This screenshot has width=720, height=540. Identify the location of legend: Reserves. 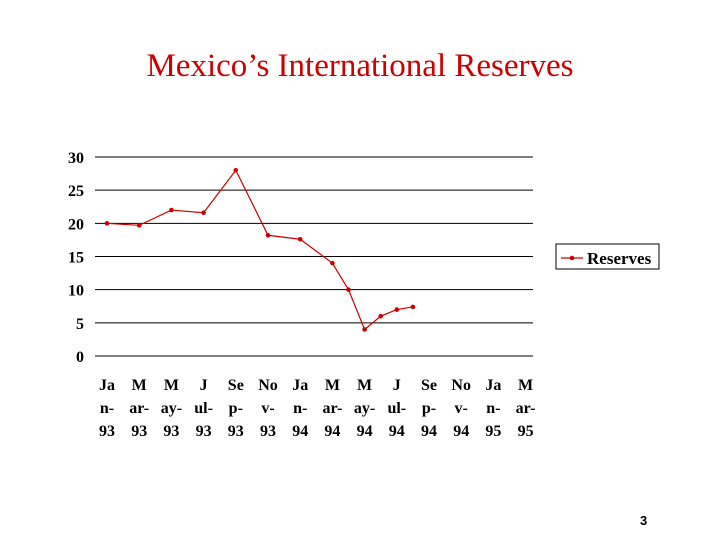
(607, 256).